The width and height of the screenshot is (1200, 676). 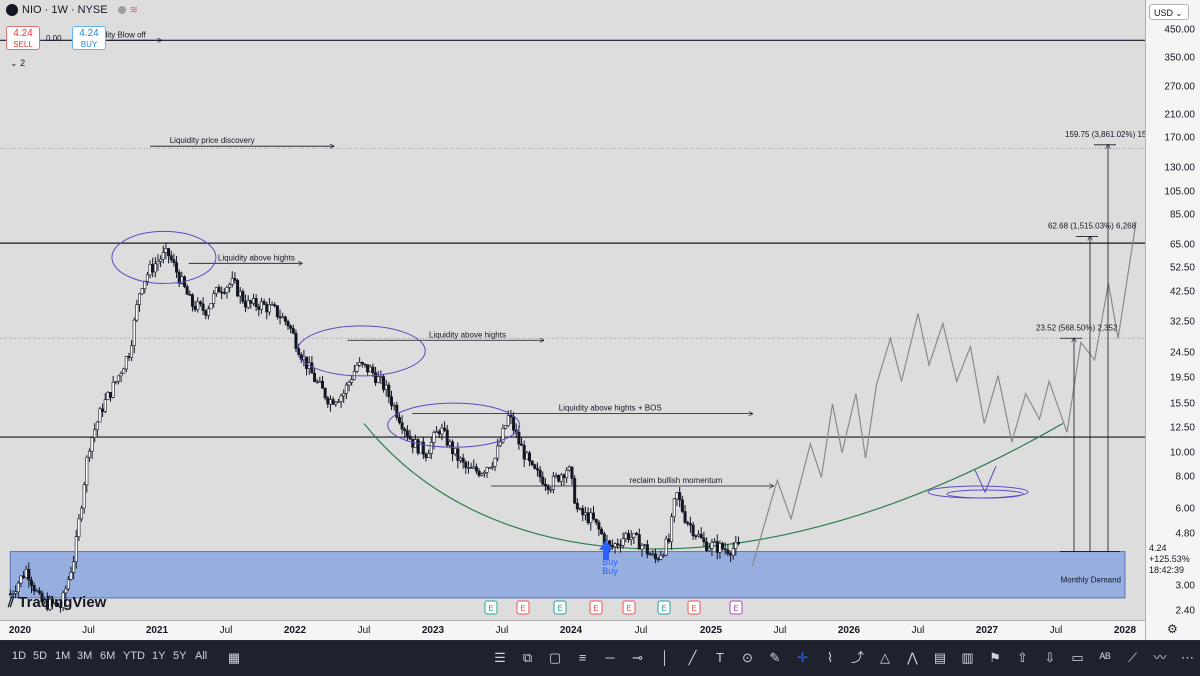 I want to click on currency-selector: USD ⌄, so click(x=1169, y=12).